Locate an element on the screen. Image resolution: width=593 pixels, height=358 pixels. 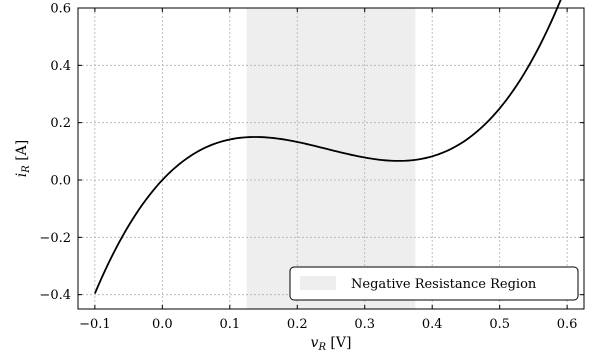
x-tick-label: 0.3 is located at coordinates (364, 324).